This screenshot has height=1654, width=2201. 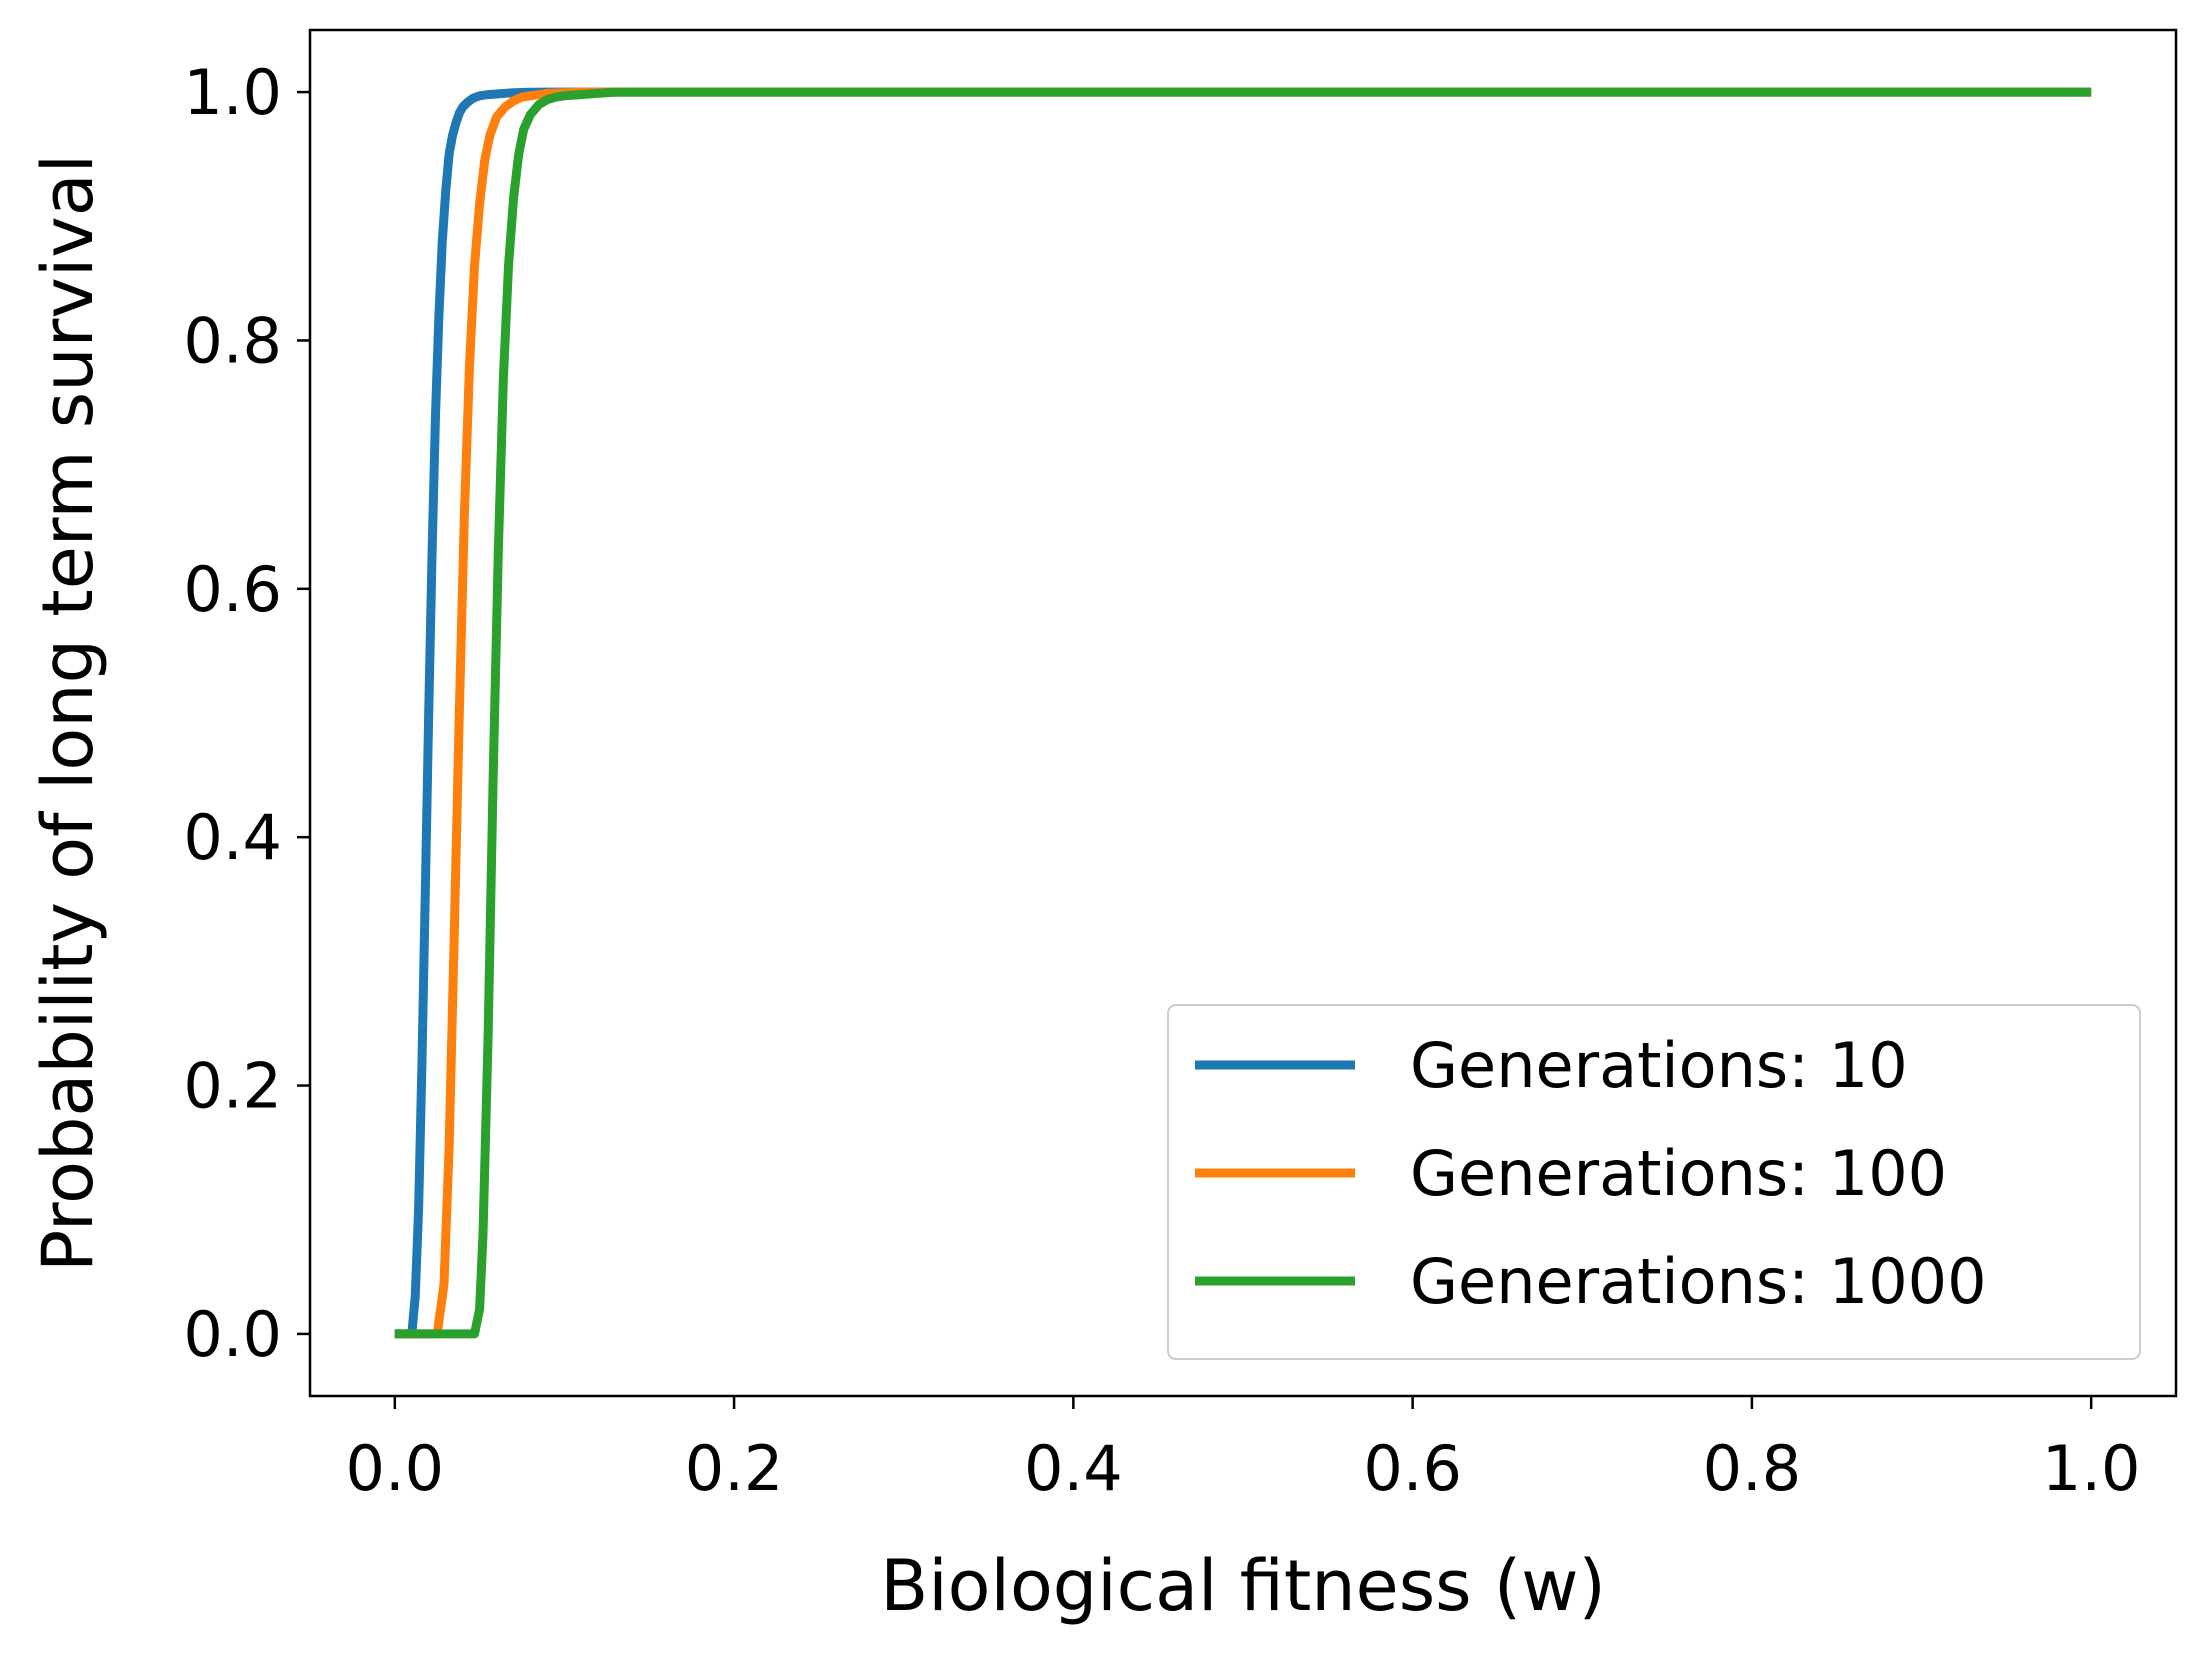 What do you see at coordinates (1412, 1468) in the screenshot?
I see `x-tick-label: 0.6` at bounding box center [1412, 1468].